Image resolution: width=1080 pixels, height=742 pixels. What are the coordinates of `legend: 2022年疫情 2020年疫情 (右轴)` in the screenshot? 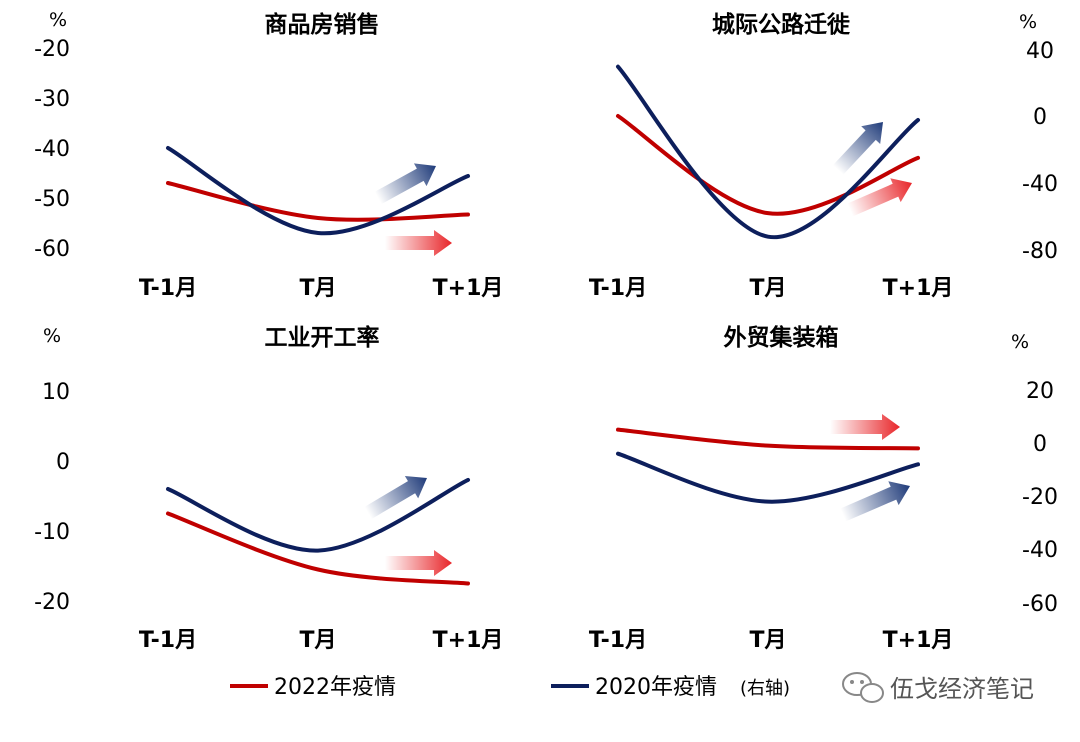 It's located at (510, 687).